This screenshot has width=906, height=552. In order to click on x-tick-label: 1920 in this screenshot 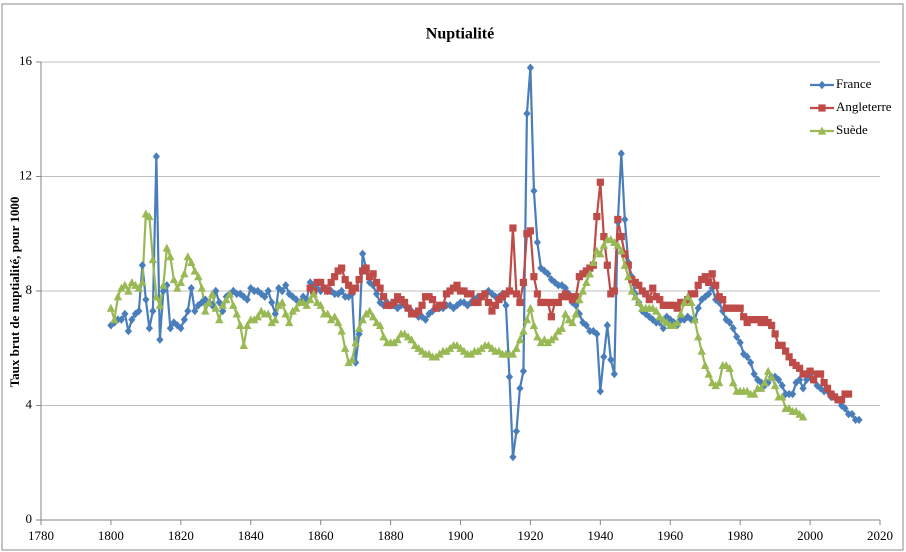, I will do `click(530, 535)`.